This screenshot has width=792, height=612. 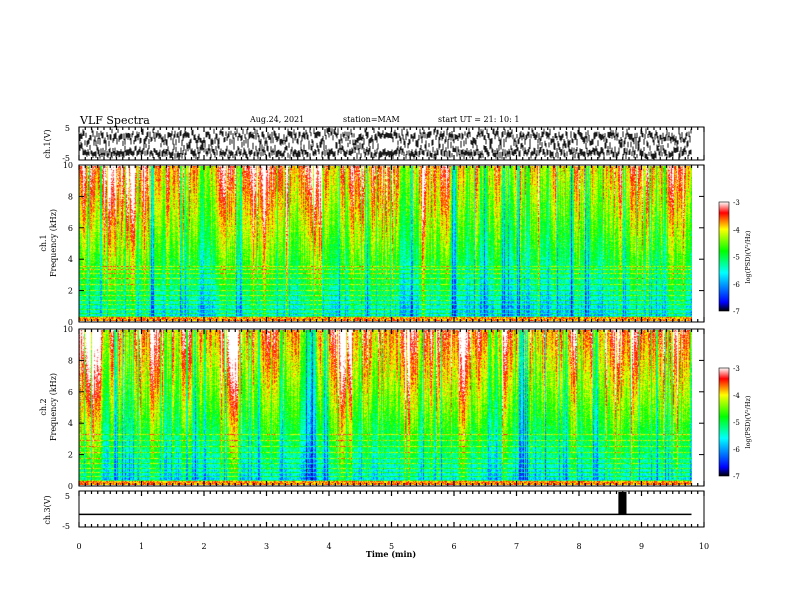 What do you see at coordinates (704, 546) in the screenshot?
I see `time-tick-label: 10` at bounding box center [704, 546].